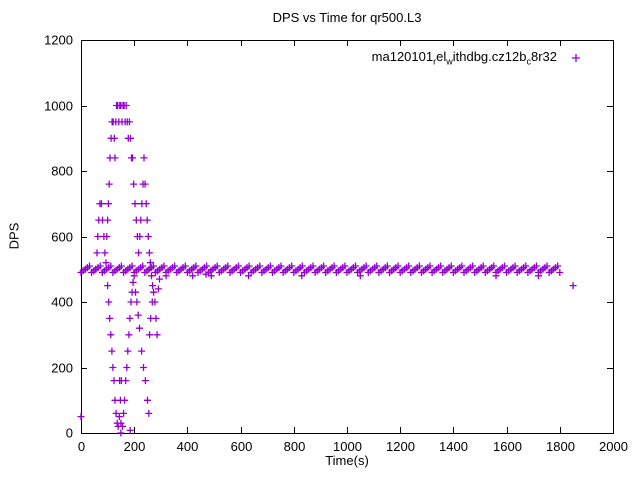  Describe the element at coordinates (464, 58) in the screenshot. I see `legend-series-label: ma120101relwithdbg.cz12bc8r32` at that location.